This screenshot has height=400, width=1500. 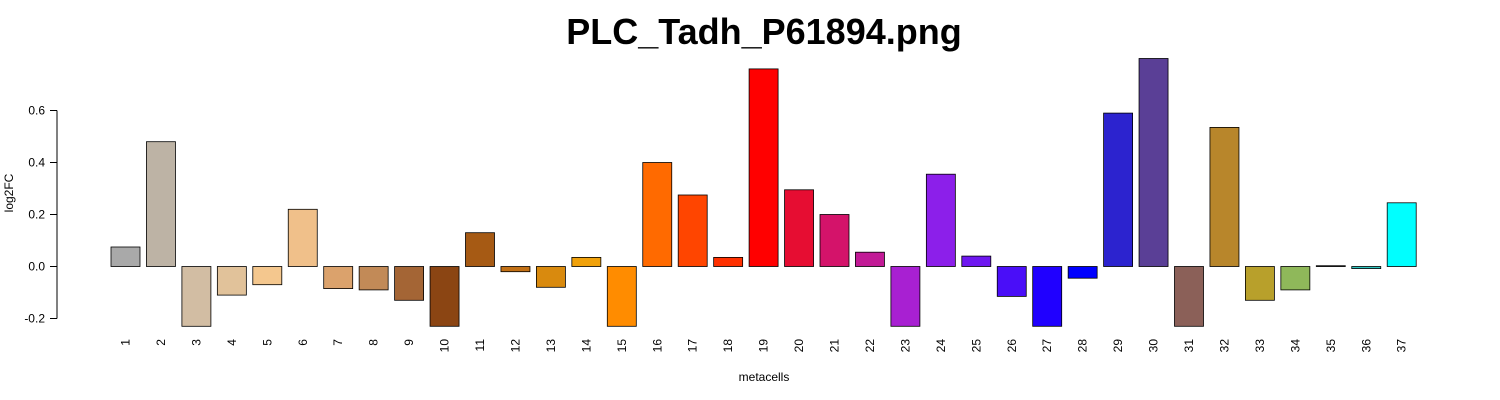 I want to click on x-tick-label: 9, so click(x=409, y=342).